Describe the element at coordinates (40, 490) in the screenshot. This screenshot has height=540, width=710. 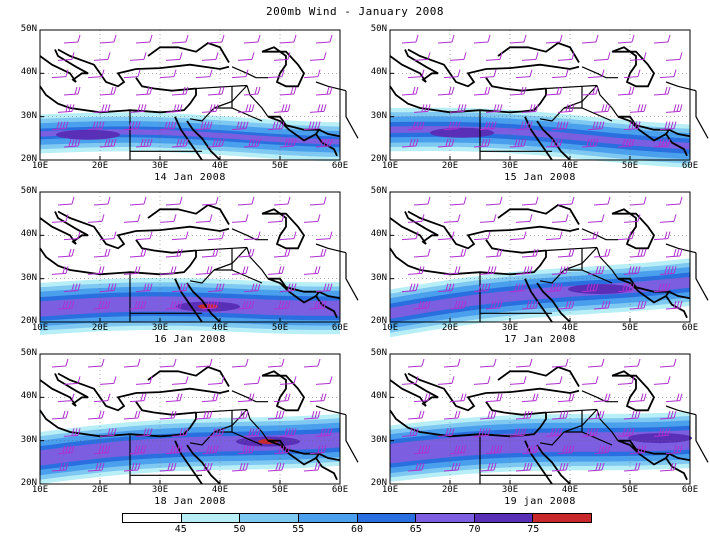
I see `lon-label: 10E` at that location.